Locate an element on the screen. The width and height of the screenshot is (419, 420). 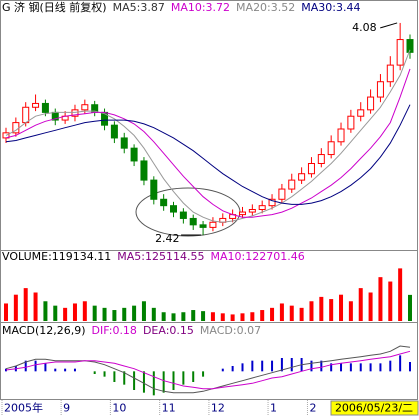
x-tick-label: 11 is located at coordinates (169, 408).